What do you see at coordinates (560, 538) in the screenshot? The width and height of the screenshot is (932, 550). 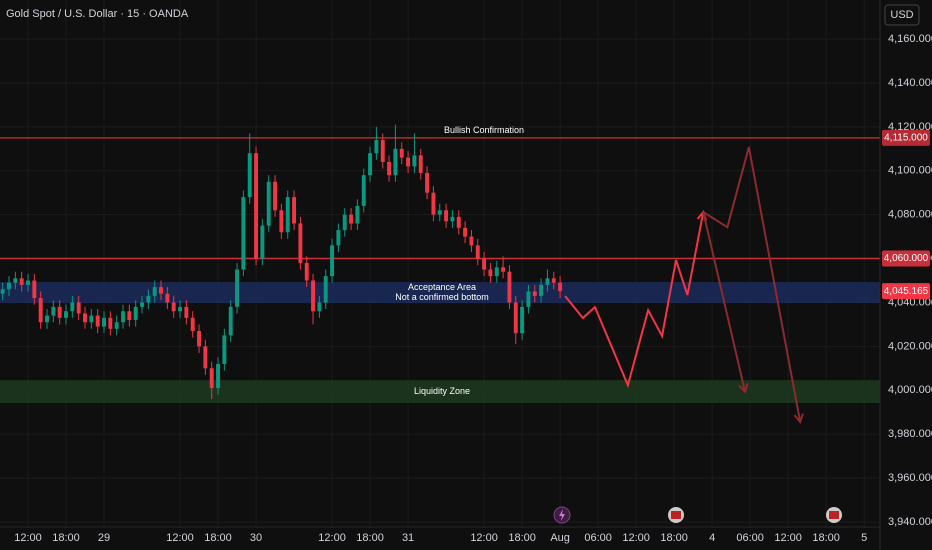 I see `x-tick-label: Aug` at bounding box center [560, 538].